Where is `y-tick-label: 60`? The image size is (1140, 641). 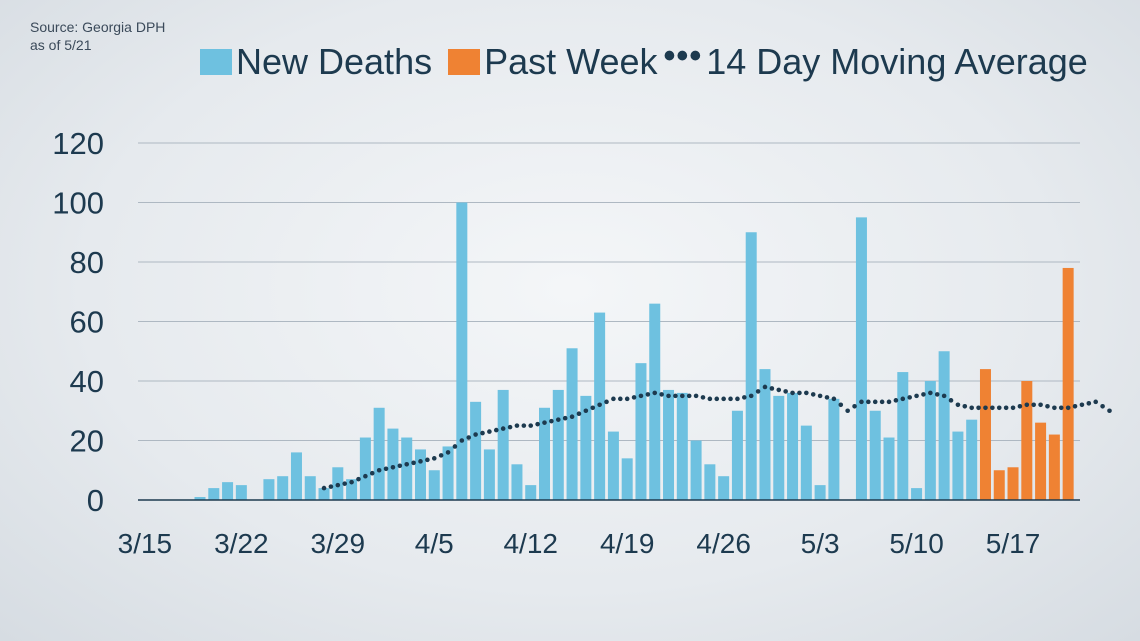
y-tick-label: 60 is located at coordinates (87, 322).